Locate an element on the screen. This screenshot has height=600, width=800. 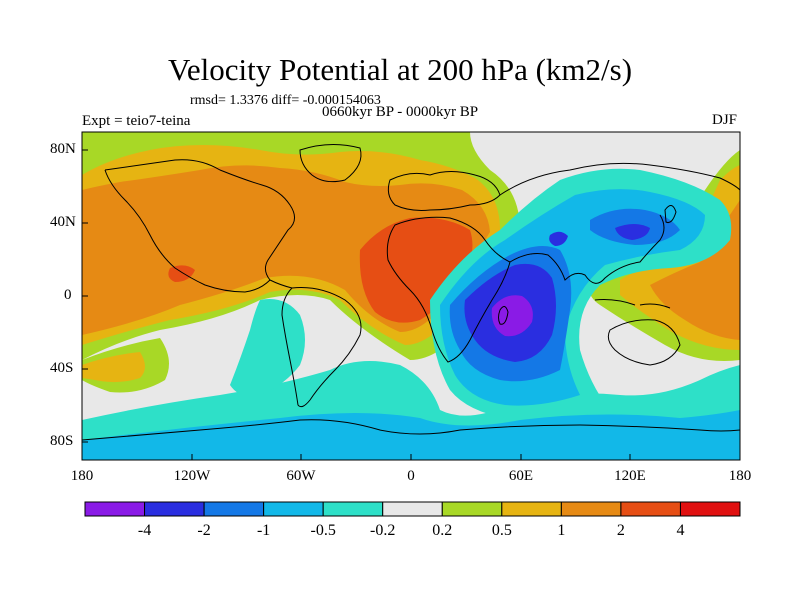
colorbar-label: -1 is located at coordinates (263, 530).